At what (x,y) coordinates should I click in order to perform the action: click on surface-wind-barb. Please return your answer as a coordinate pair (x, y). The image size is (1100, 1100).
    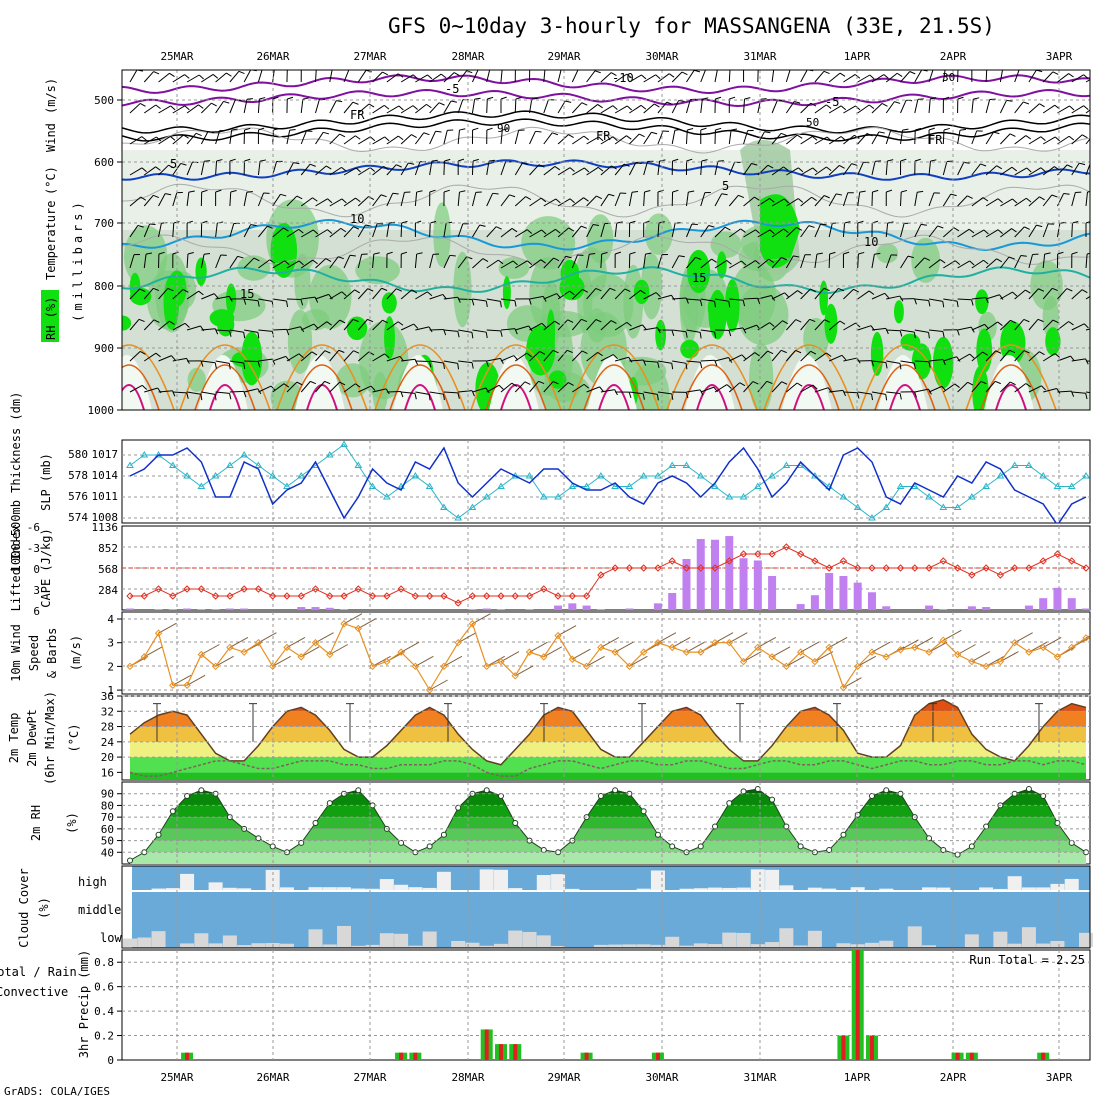
    Looking at the image, I should click on (667, 638).